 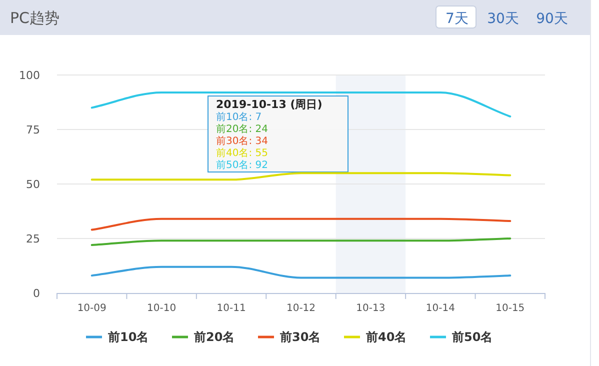 I want to click on annotation: 前30名: 34, so click(x=242, y=141).